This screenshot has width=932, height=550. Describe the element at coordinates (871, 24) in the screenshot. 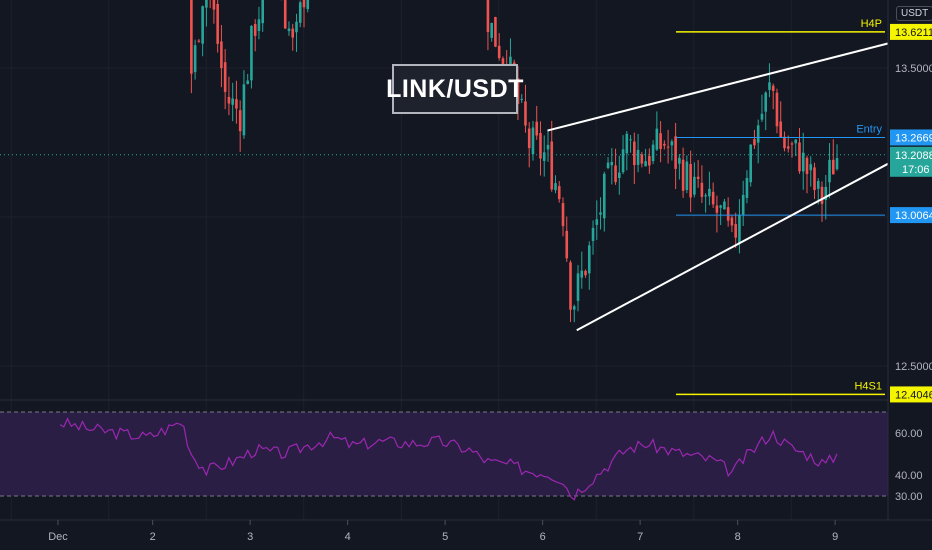

I see `level-label-h4p: H4P` at that location.